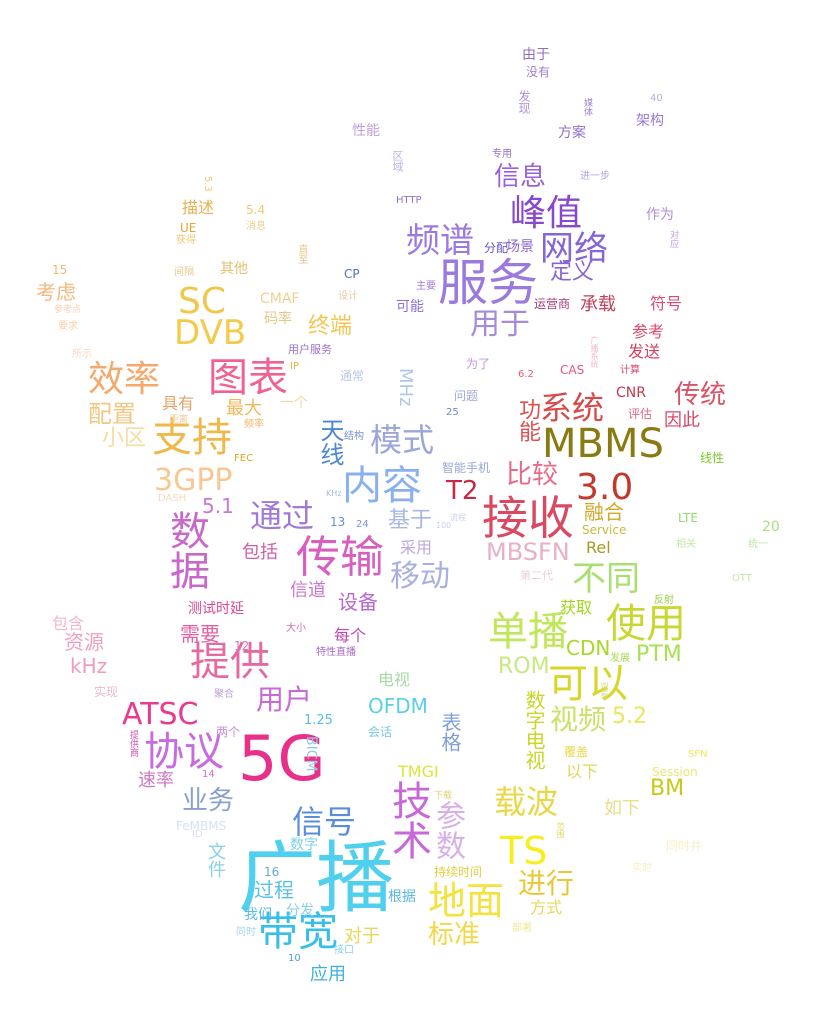 The height and width of the screenshot is (1023, 837). I want to click on word-cloud-word: 线性, so click(712, 458).